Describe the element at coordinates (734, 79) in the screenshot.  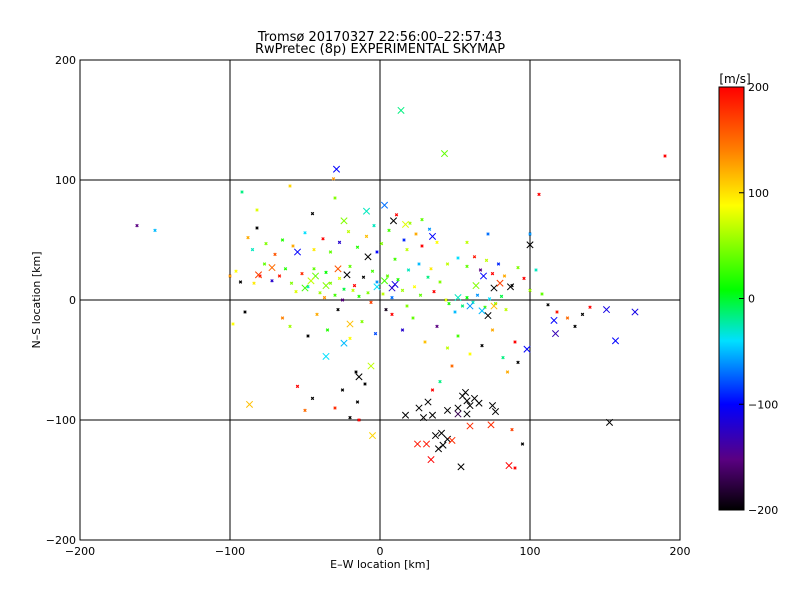
I see `colorbar-label: [m/s]` at that location.